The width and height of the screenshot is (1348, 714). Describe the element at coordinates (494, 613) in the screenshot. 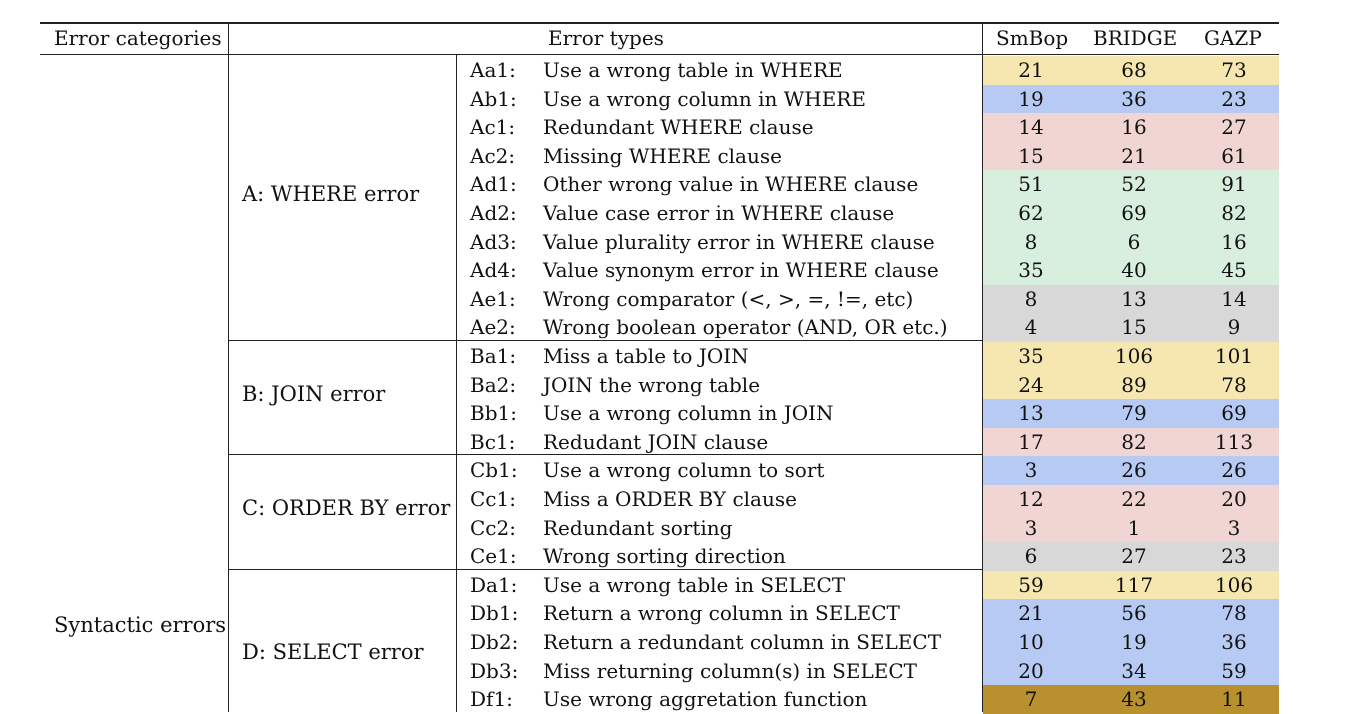

I see `error-code: Db1:` at that location.